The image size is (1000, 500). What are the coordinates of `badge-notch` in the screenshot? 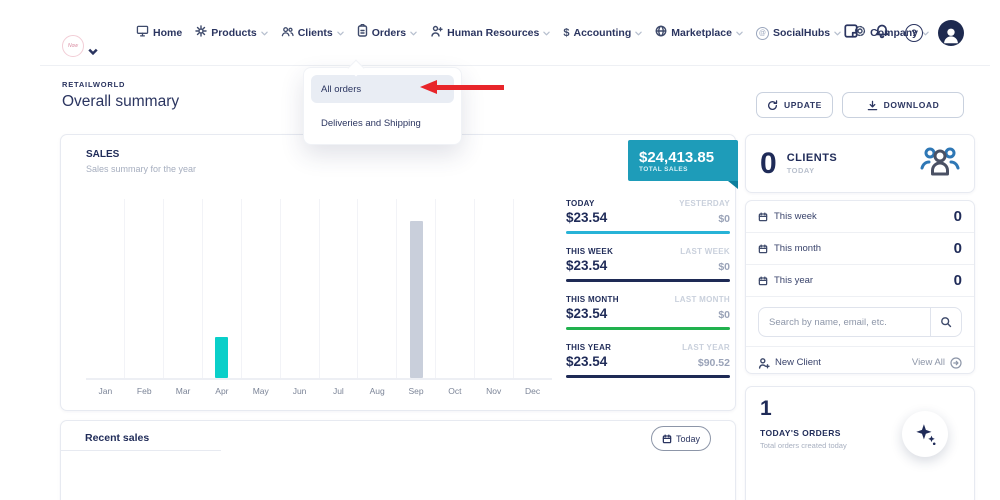 It's located at (733, 185).